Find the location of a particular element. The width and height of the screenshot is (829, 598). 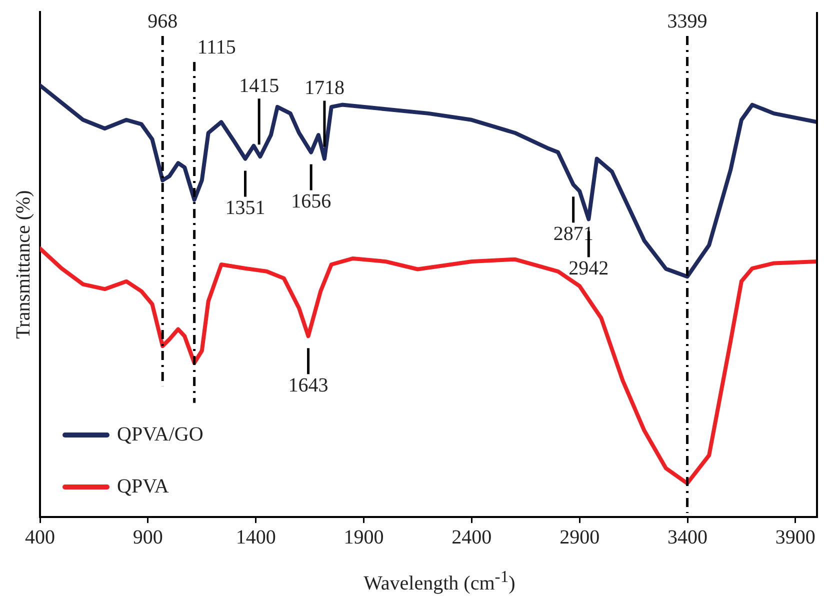

x-tick-label: 1900 is located at coordinates (364, 537).